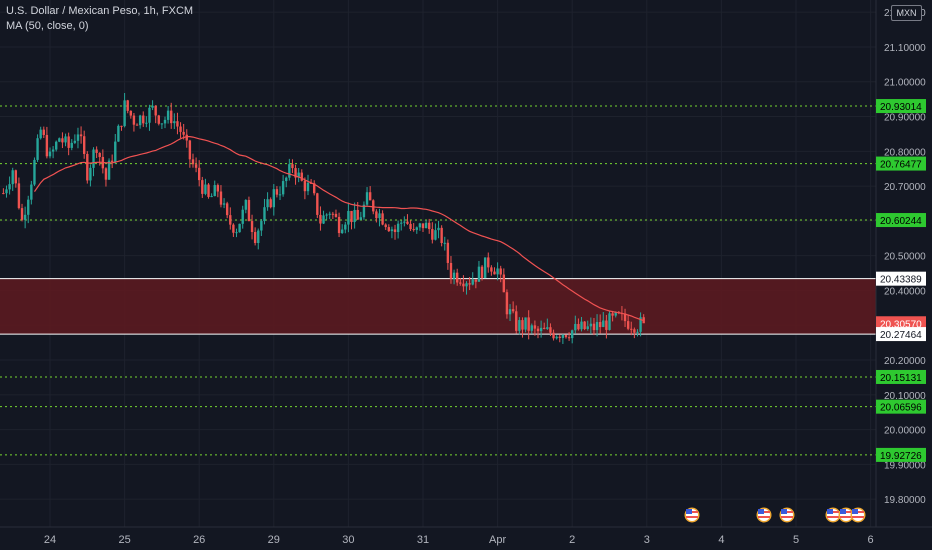  What do you see at coordinates (906, 13) in the screenshot?
I see `currency-badge: MXN` at bounding box center [906, 13].